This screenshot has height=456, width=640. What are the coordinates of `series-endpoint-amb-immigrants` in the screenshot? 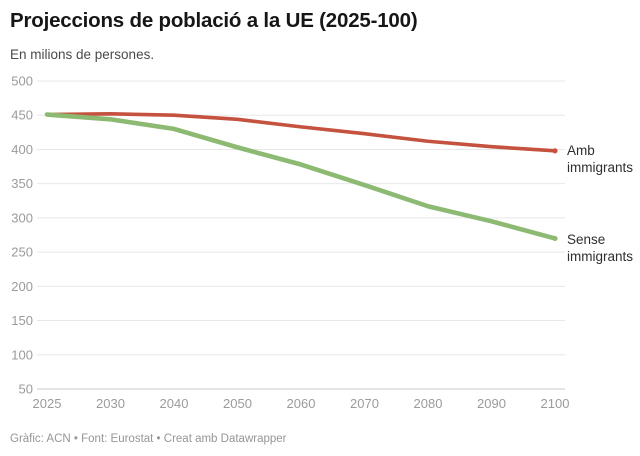 It's located at (555, 151).